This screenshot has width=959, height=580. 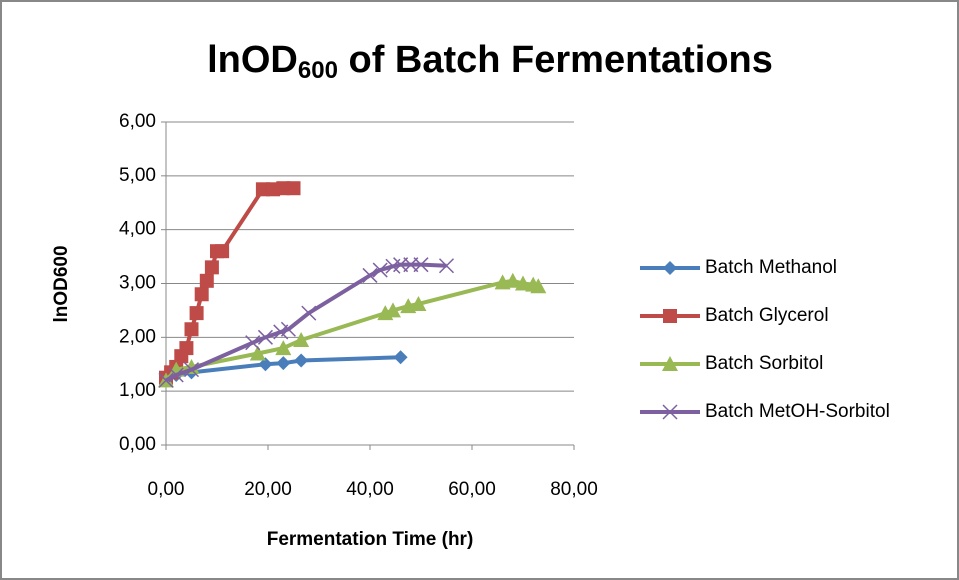 I want to click on y-tick-label: 0,00, so click(x=137, y=444).